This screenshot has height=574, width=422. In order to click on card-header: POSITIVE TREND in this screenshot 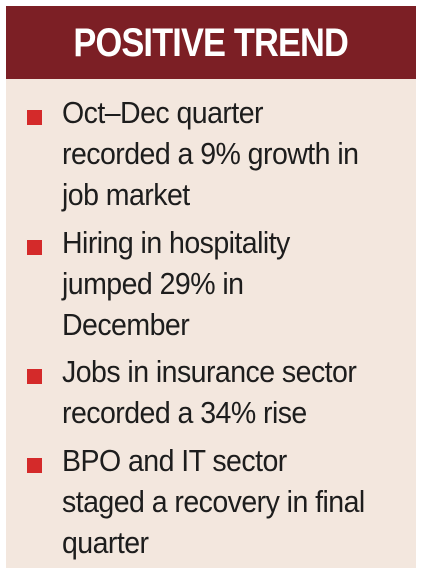, I will do `click(211, 42)`.